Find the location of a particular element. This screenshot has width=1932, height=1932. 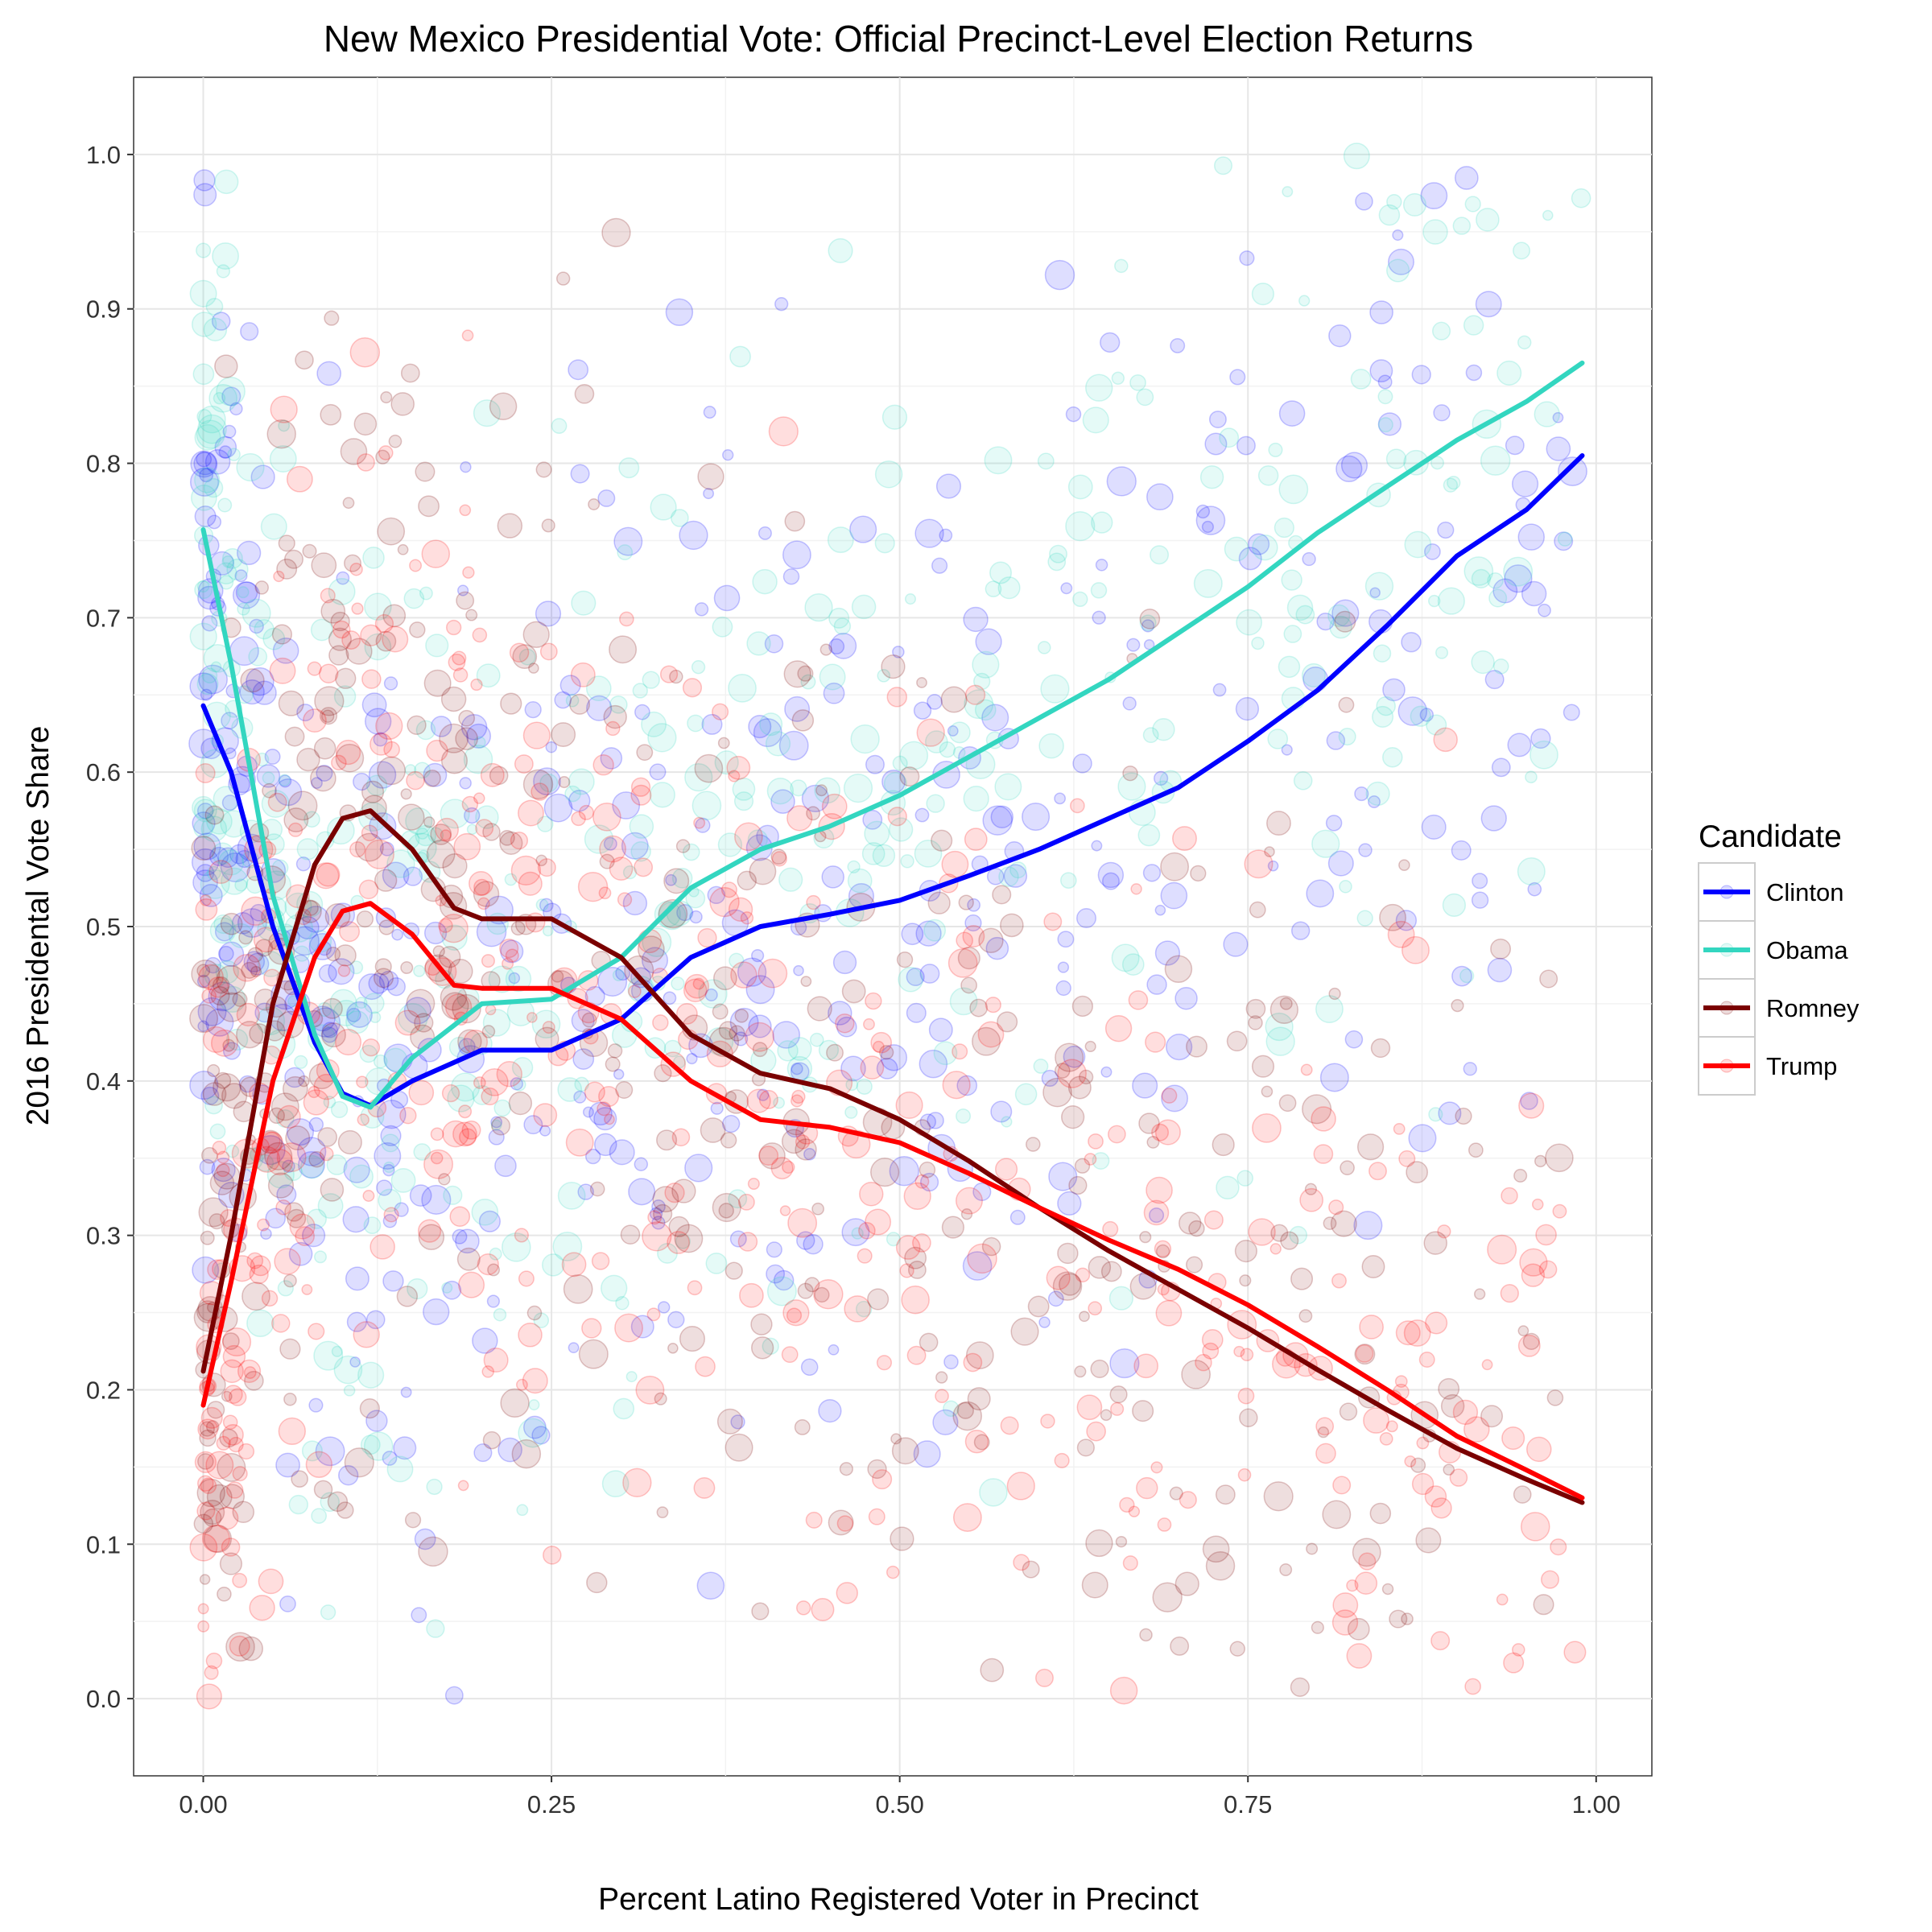

y-tick-label: 0.1 is located at coordinates (103, 1544).